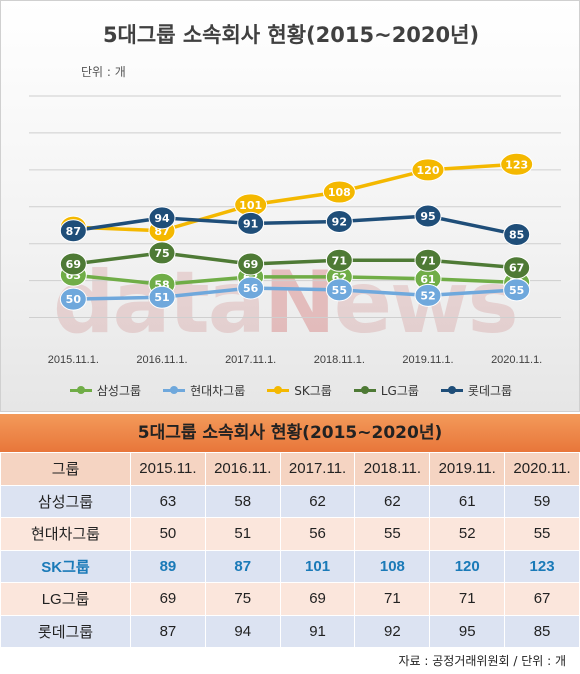  What do you see at coordinates (161, 297) in the screenshot?
I see `data-label: 51` at bounding box center [161, 297].